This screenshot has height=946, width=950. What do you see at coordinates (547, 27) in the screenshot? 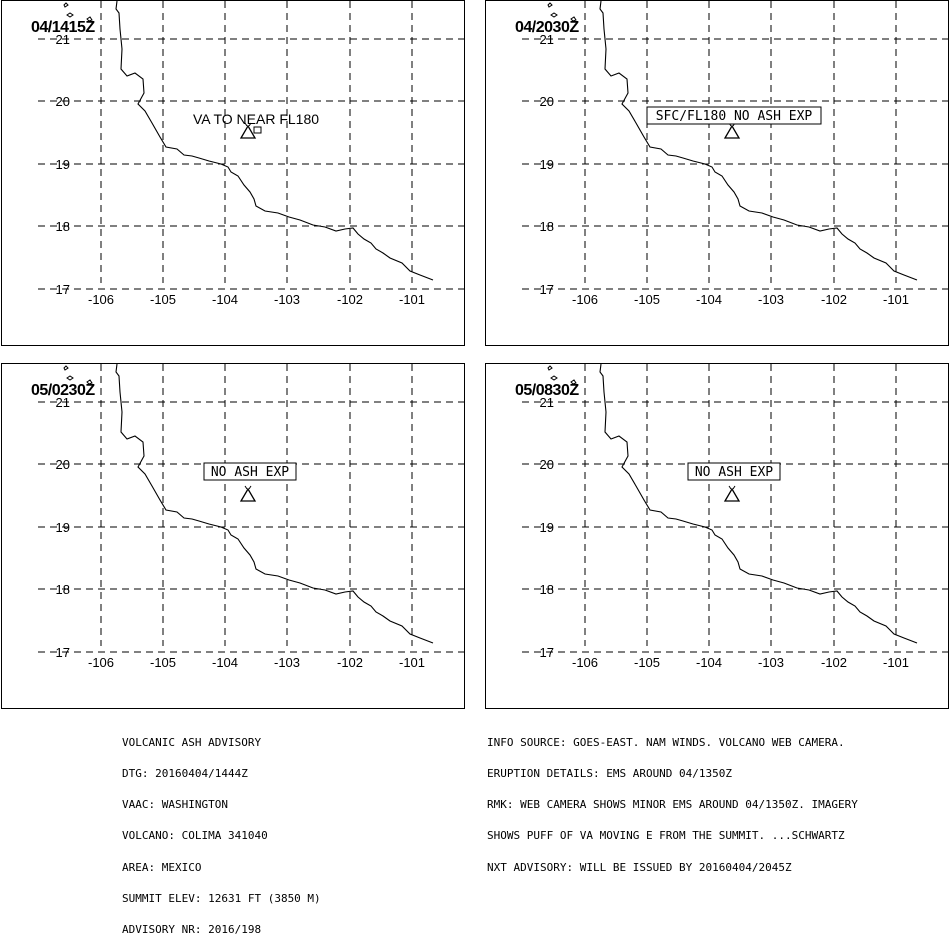
I see `panel-time-label: 04/2030Z` at bounding box center [547, 27].